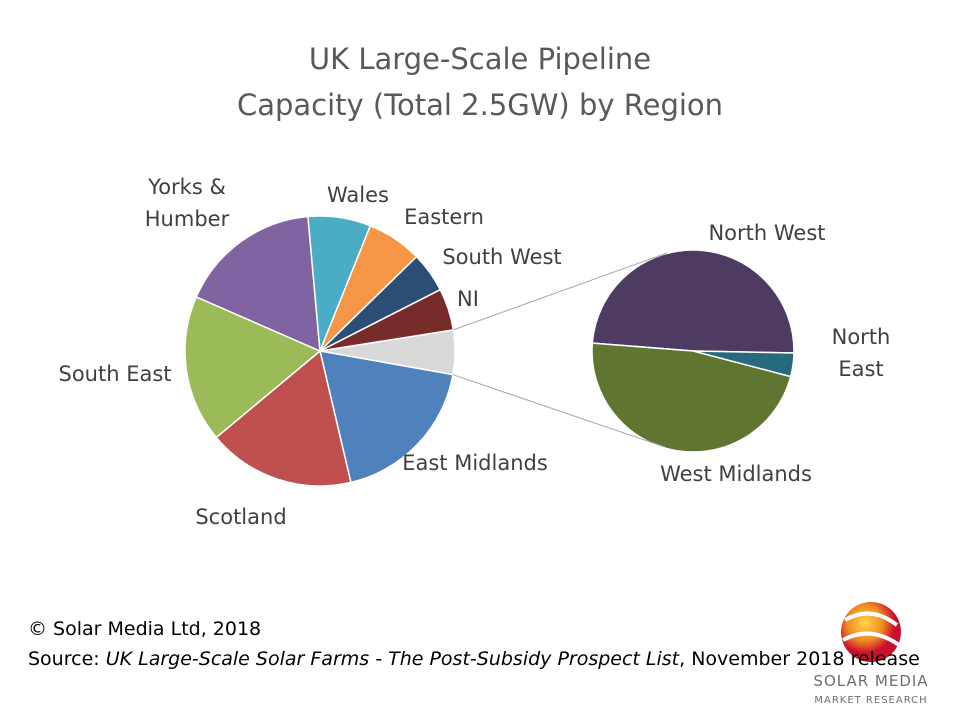 The width and height of the screenshot is (960, 720). I want to click on slice-label: Eastern, so click(444, 217).